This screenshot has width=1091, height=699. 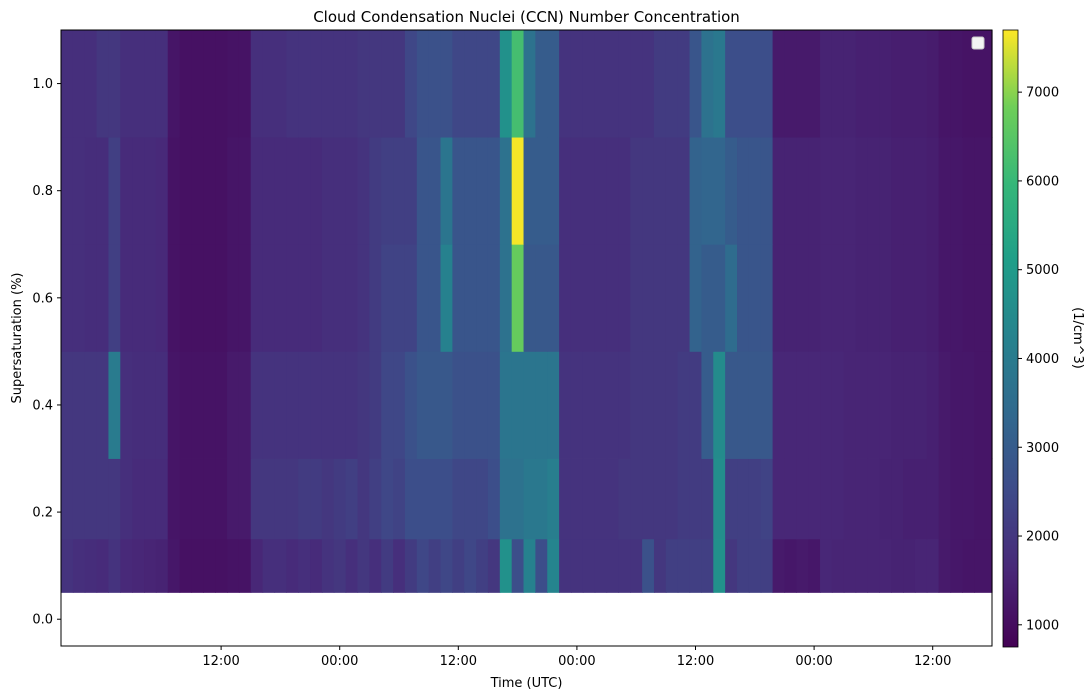 I want to click on colorbar-tick-label: 5000, so click(x=1042, y=270).